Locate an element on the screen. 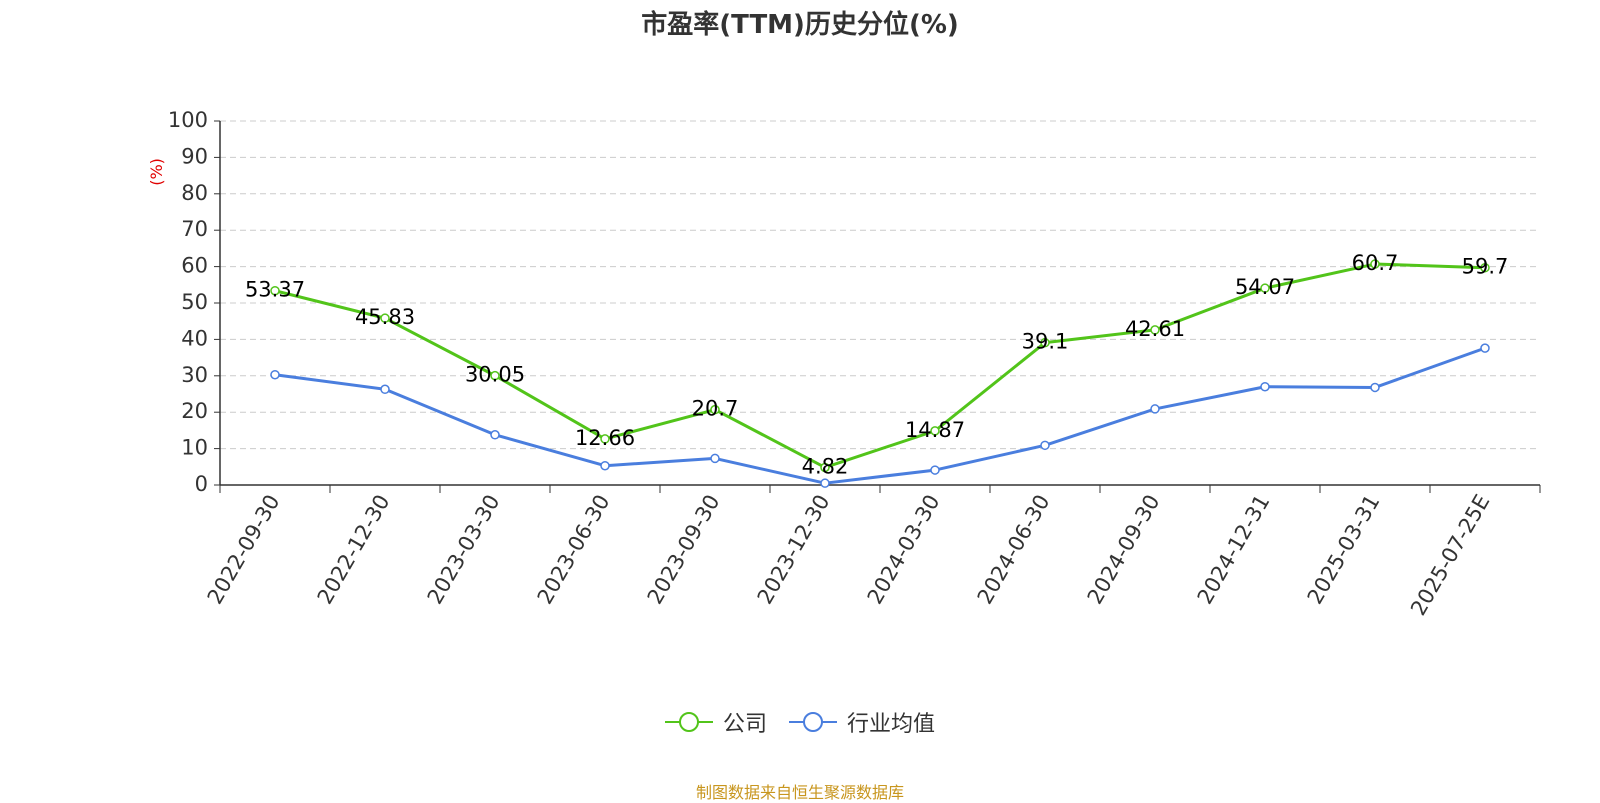 The width and height of the screenshot is (1600, 803). x-tick-label: 2022-09-30 is located at coordinates (244, 550).